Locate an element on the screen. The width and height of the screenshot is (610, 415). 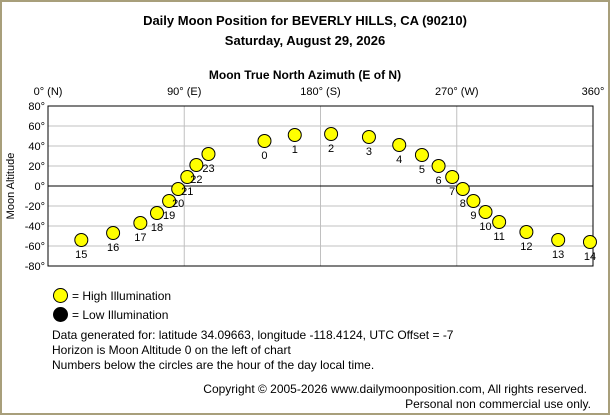
moon-point-hour-7: 7 is located at coordinates (452, 184).